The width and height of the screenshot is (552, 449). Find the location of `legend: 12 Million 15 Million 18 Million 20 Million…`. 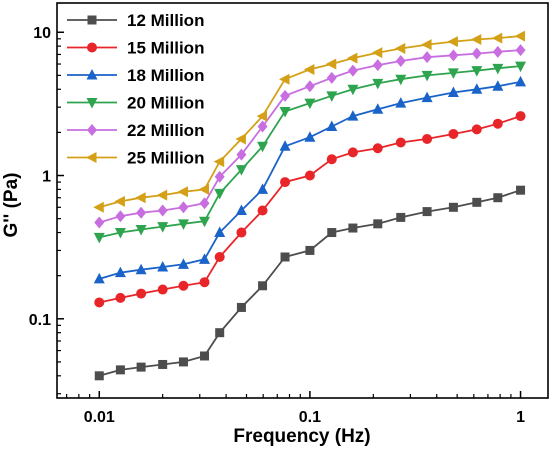

legend: 12 Million 15 Million 18 Million 20 Million… is located at coordinates (135, 89).